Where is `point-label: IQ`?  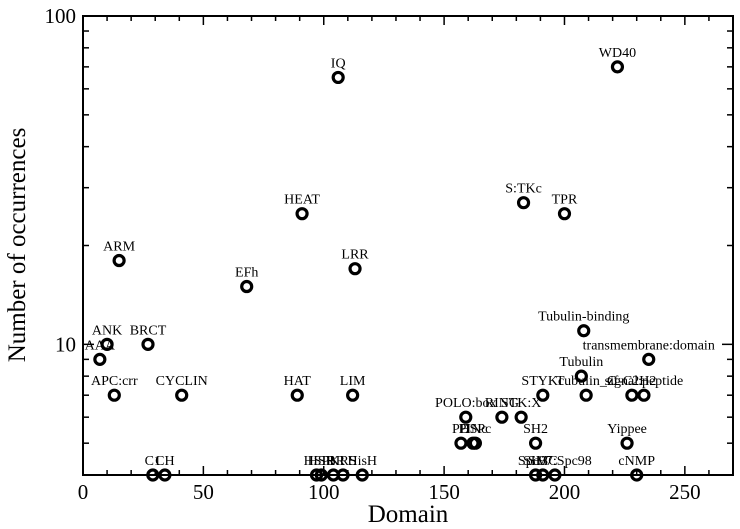
point-label: IQ is located at coordinates (338, 63).